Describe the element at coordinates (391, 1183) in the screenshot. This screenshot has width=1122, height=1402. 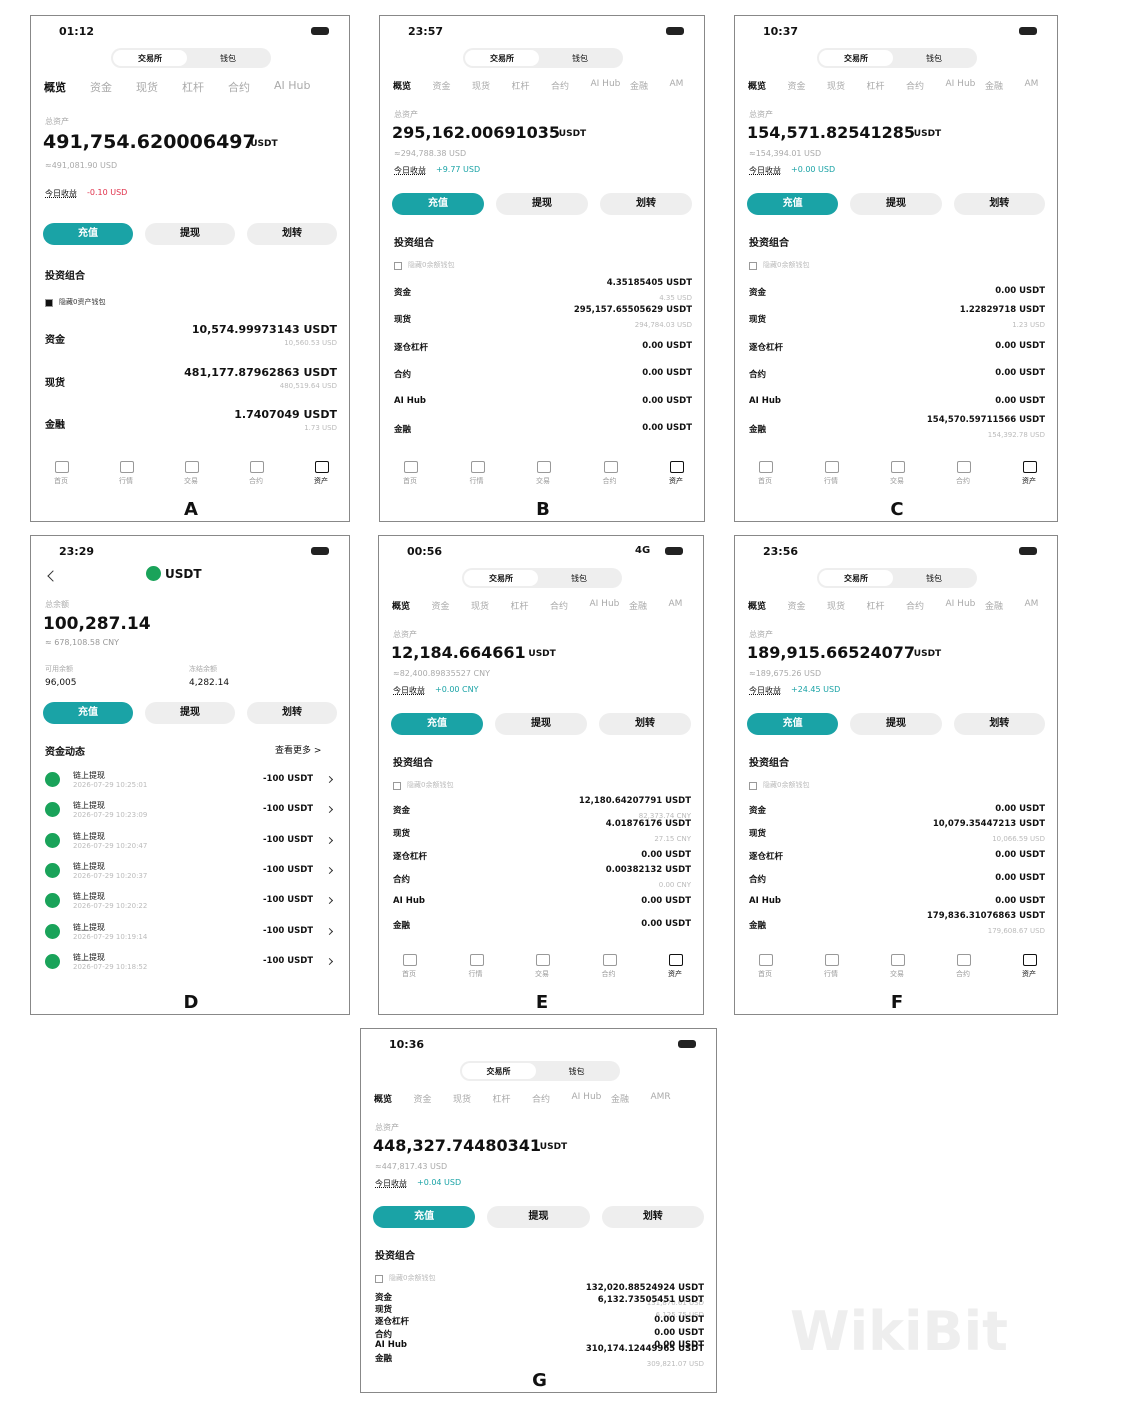
I see `pnl-label: 今日收益` at that location.